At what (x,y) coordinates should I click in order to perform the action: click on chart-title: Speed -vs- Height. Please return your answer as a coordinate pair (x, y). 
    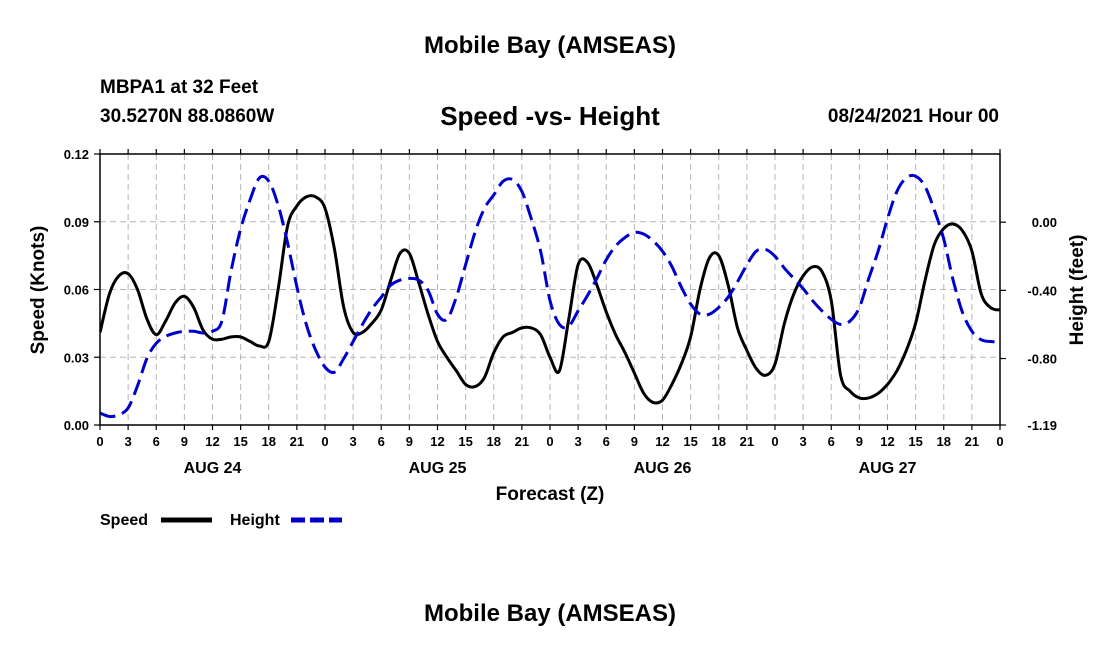
    Looking at the image, I should click on (550, 116).